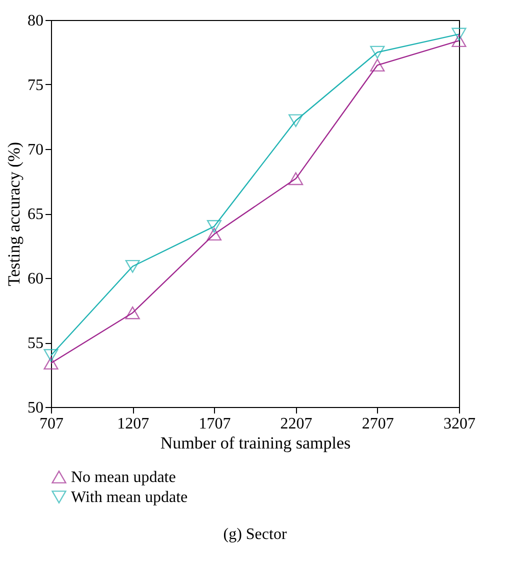 The width and height of the screenshot is (507, 577). Describe the element at coordinates (36, 150) in the screenshot. I see `y-tick-label: 70` at that location.